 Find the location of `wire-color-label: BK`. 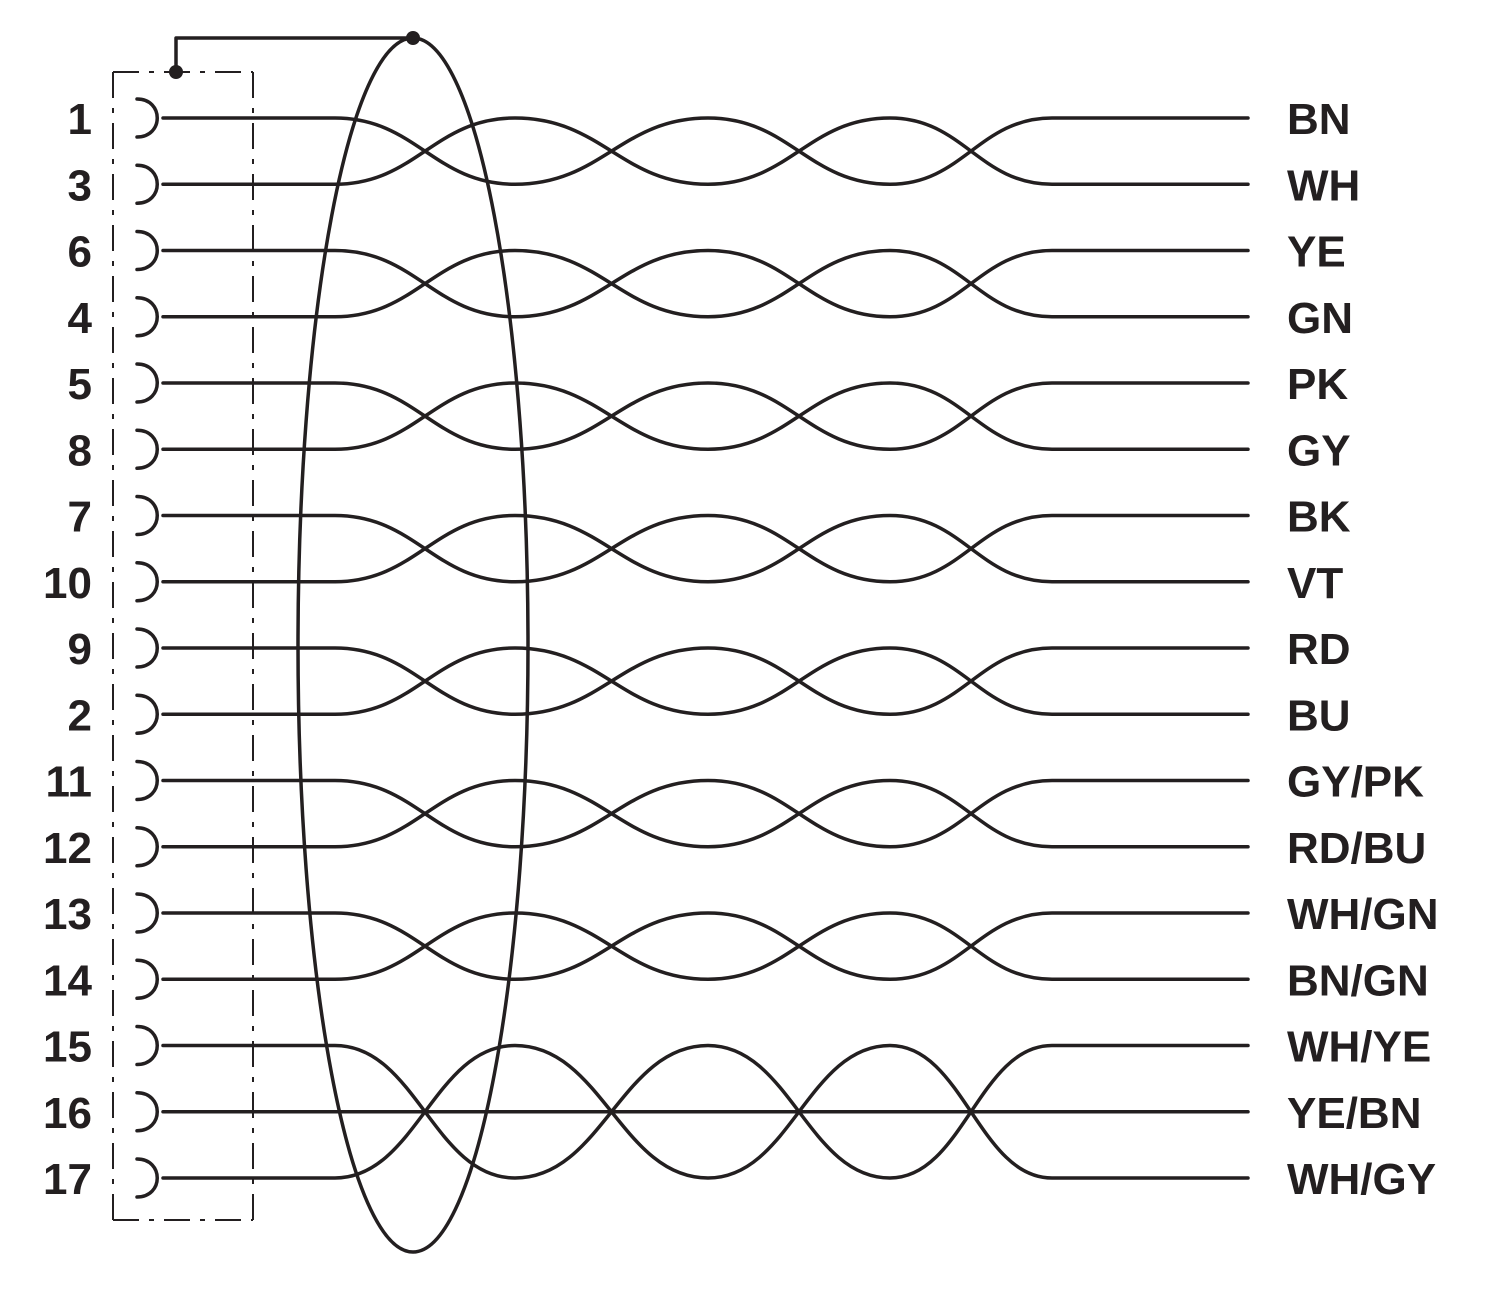

wire-color-label: BK is located at coordinates (1319, 517).